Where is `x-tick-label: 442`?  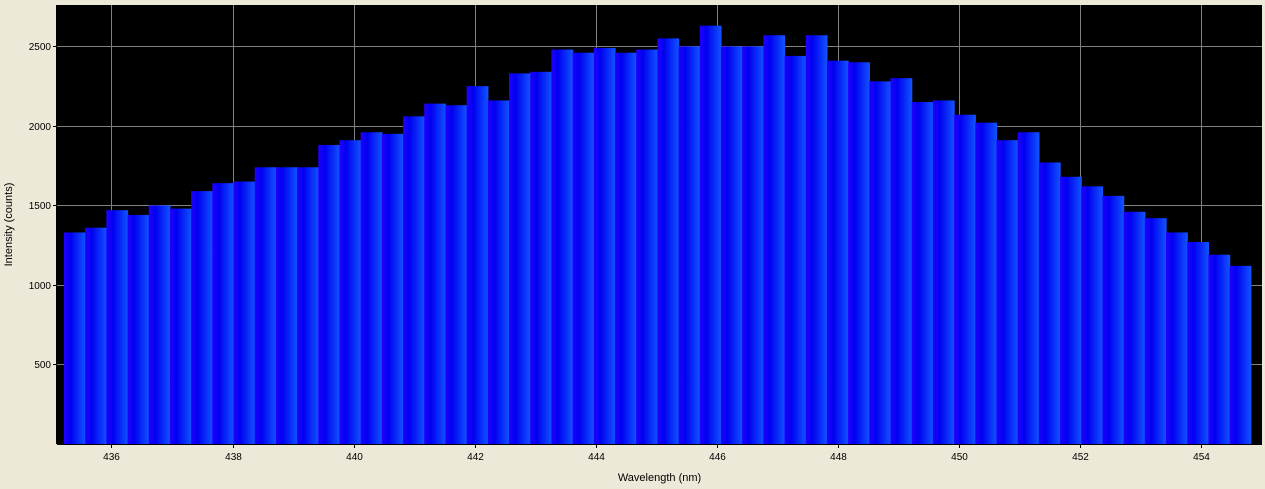 x-tick-label: 442 is located at coordinates (475, 457).